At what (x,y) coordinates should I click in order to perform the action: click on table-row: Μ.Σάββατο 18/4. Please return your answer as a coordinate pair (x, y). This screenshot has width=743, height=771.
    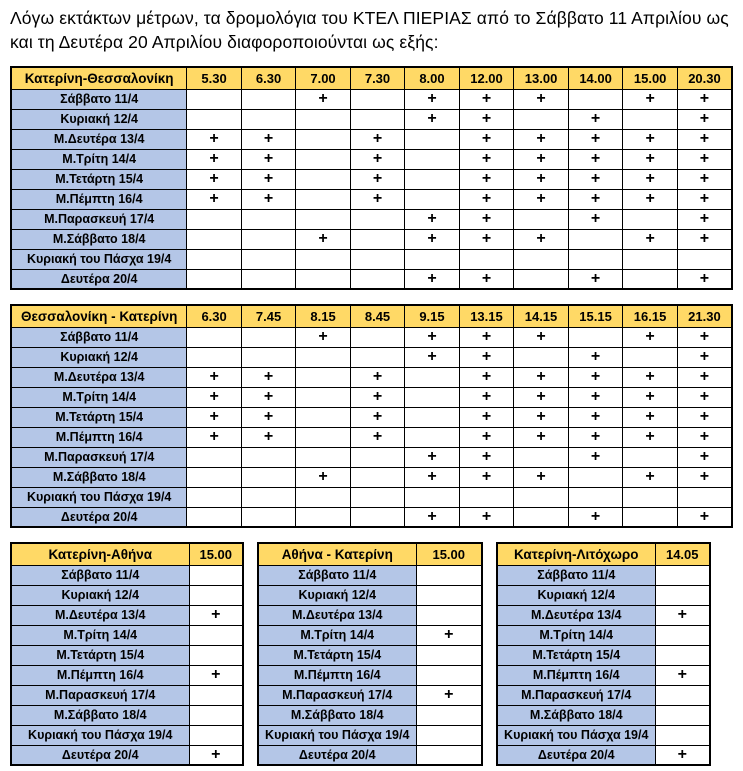
    Looking at the image, I should click on (370, 715).